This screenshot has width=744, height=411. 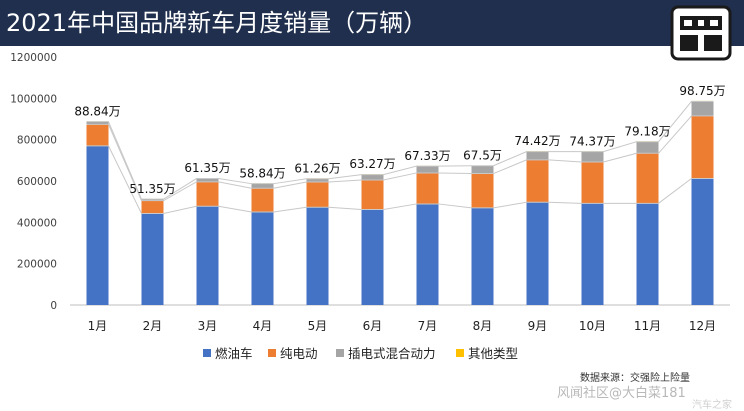 What do you see at coordinates (701, 33) in the screenshot?
I see `gasgoo-logo-icon` at bounding box center [701, 33].